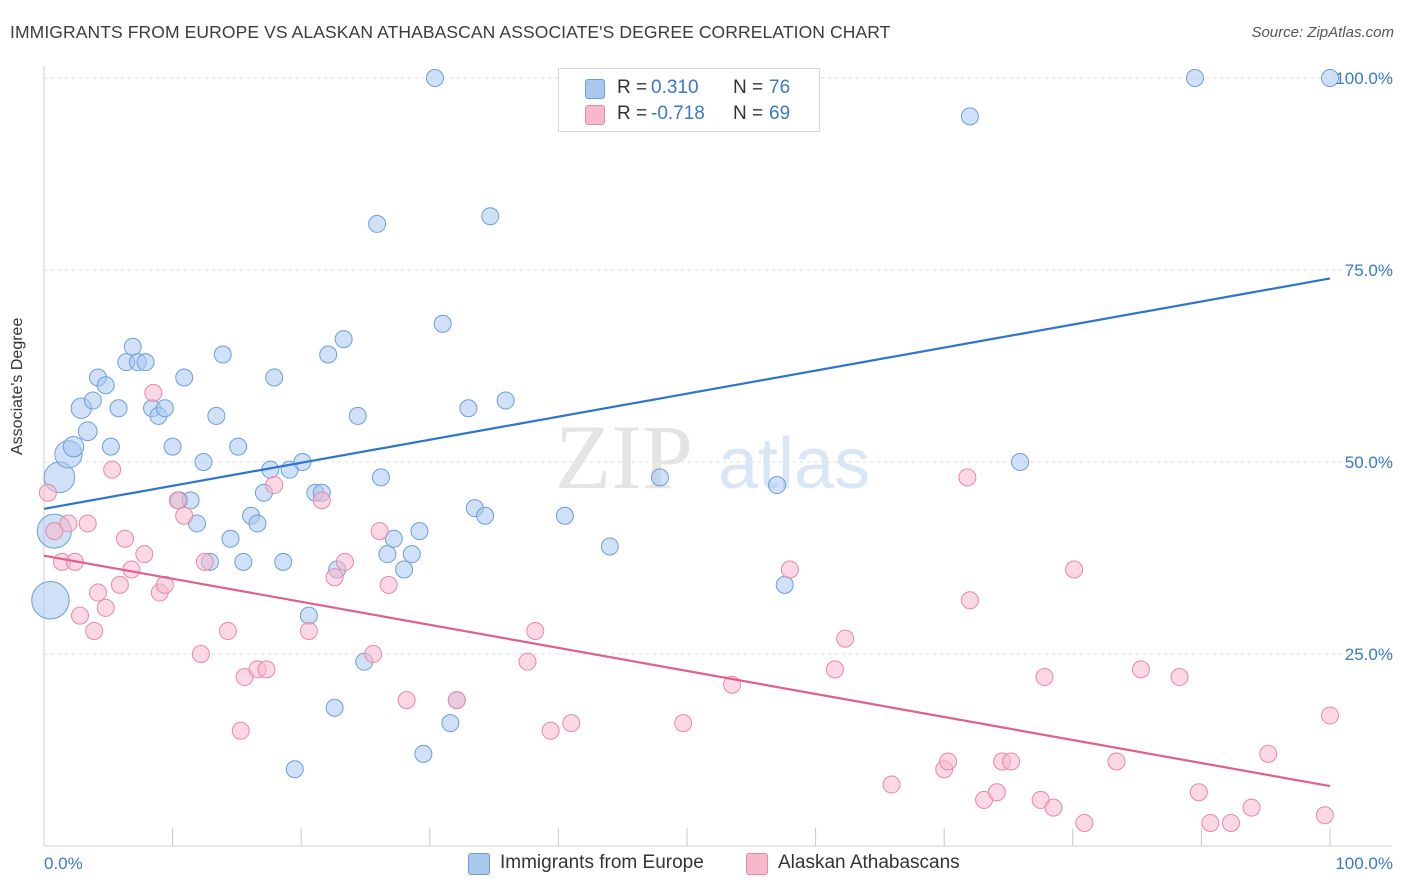 The width and height of the screenshot is (1406, 892). What do you see at coordinates (869, 862) in the screenshot?
I see `series-label-athabascan: Alaskan Athabascans` at bounding box center [869, 862].